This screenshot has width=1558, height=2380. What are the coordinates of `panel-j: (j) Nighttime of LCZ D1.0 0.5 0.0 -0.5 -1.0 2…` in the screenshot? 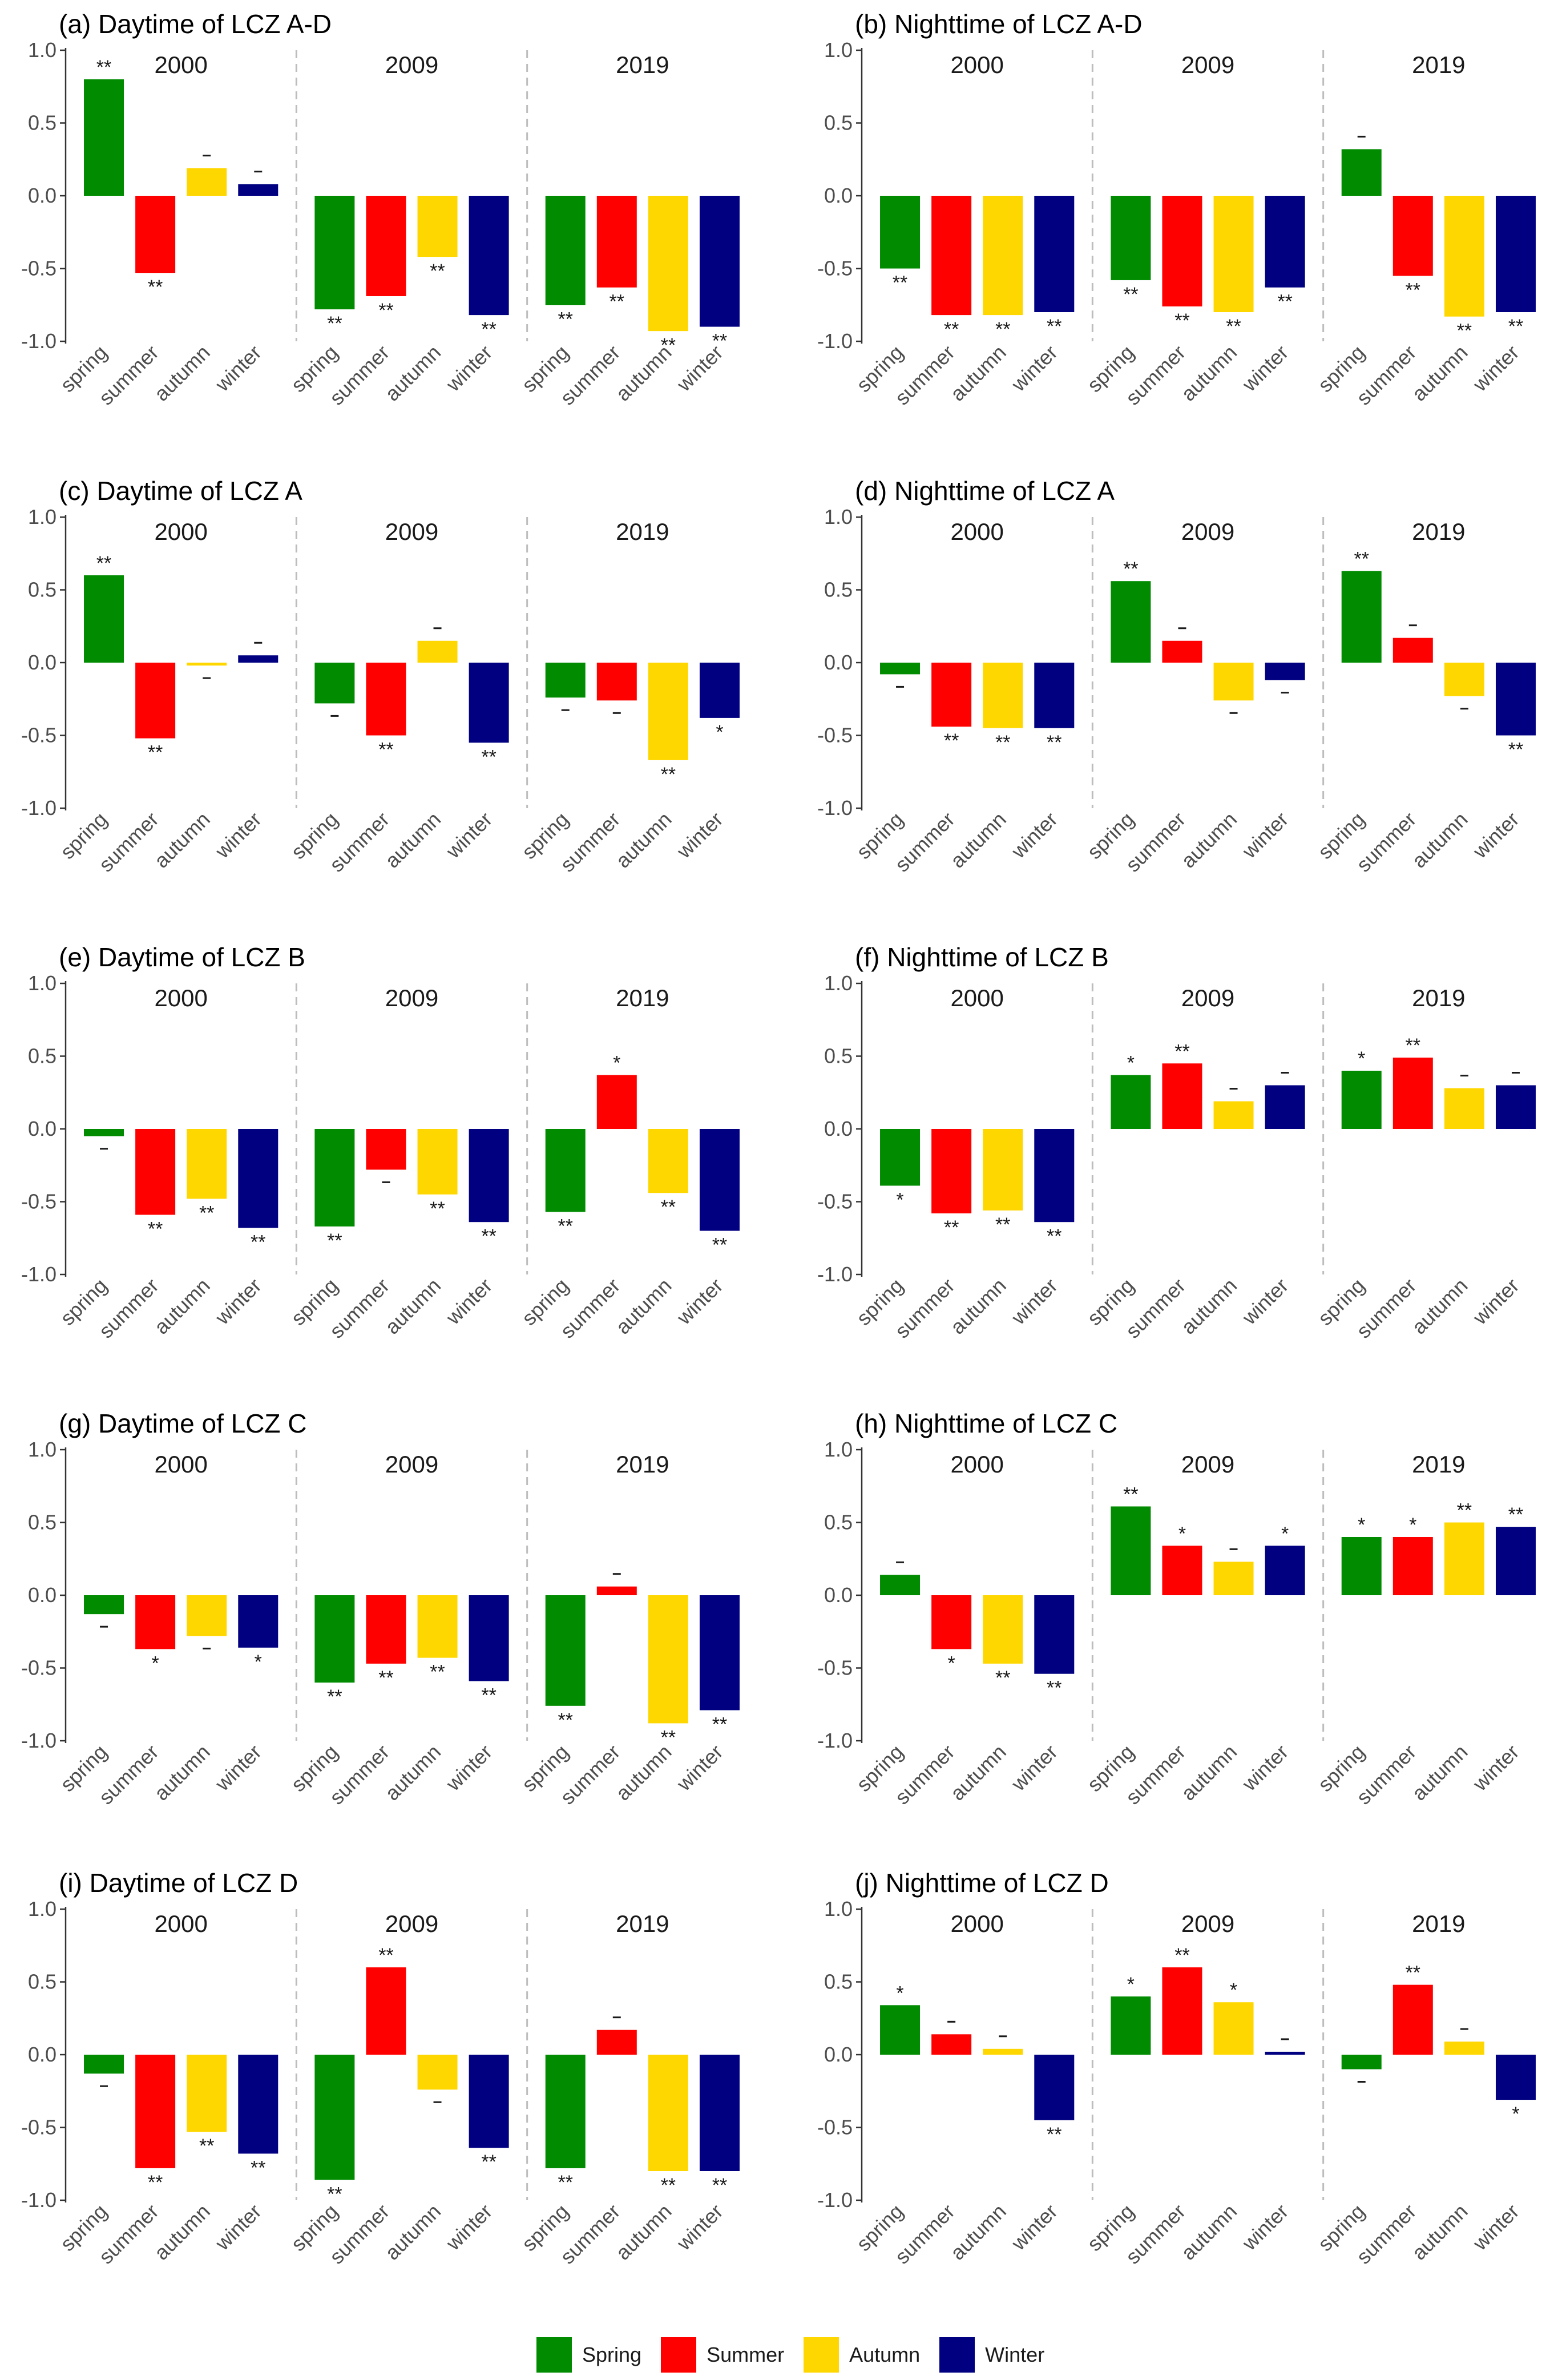 It's located at (1176, 2068).